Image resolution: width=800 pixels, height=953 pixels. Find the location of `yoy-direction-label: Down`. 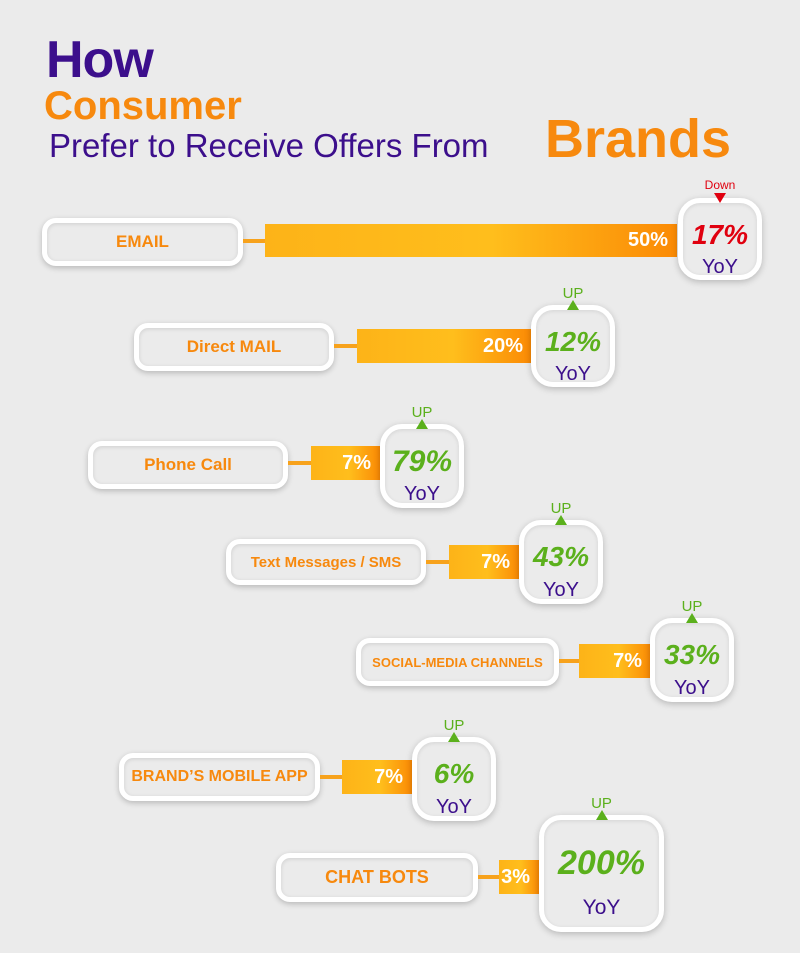

yoy-direction-label: Down is located at coordinates (720, 185).